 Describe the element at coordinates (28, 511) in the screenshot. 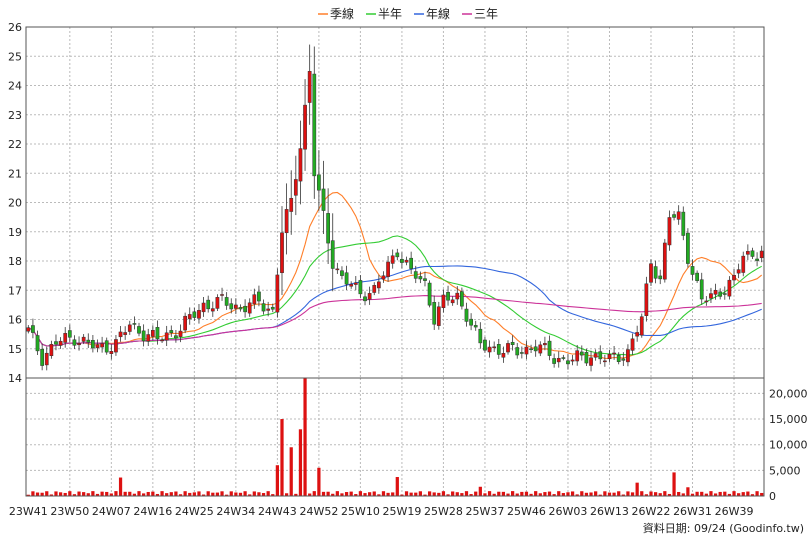

I see `x-tick-label: 23W41` at that location.